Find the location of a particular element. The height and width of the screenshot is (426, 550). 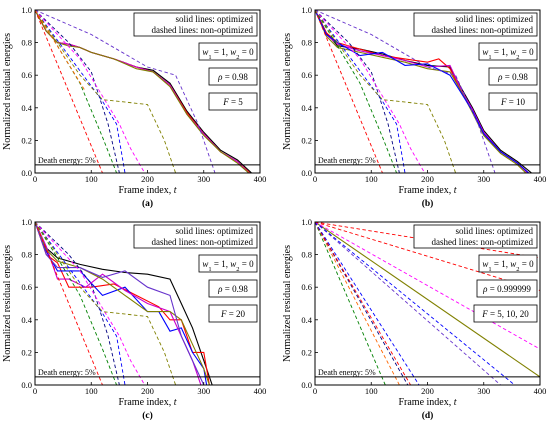

panel-label: (d) is located at coordinates (428, 415).